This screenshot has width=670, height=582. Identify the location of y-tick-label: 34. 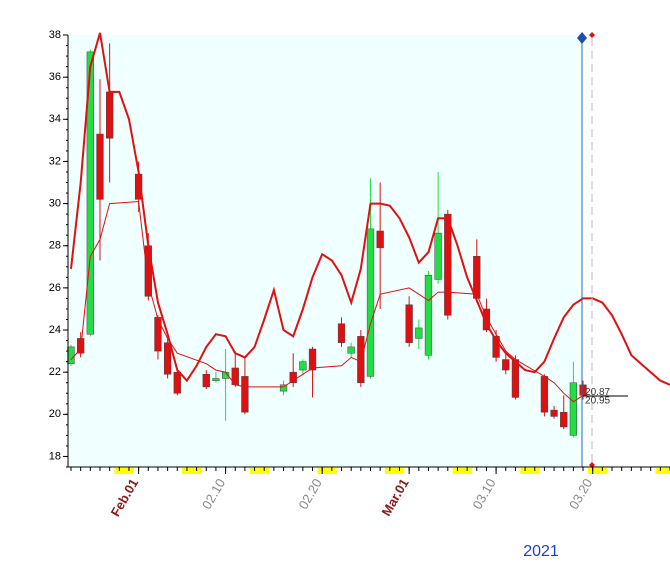
(55, 119).